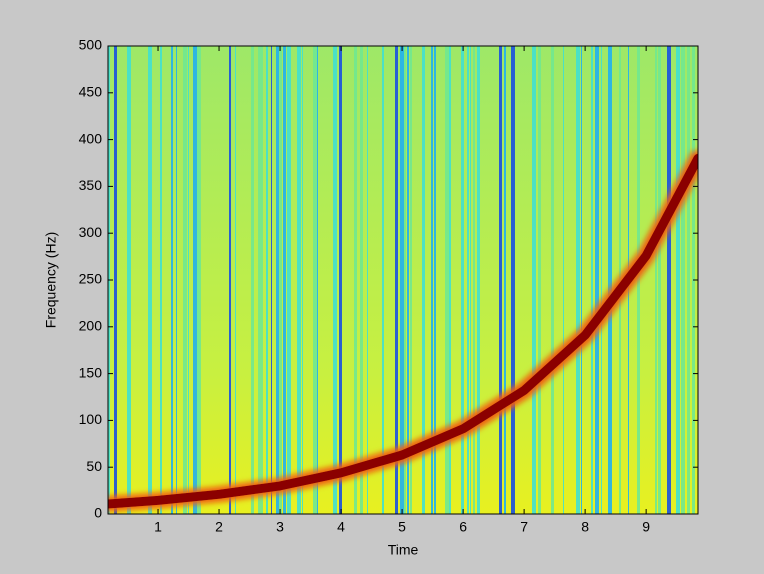  What do you see at coordinates (98, 513) in the screenshot?
I see `y-tick-label: 0` at bounding box center [98, 513].